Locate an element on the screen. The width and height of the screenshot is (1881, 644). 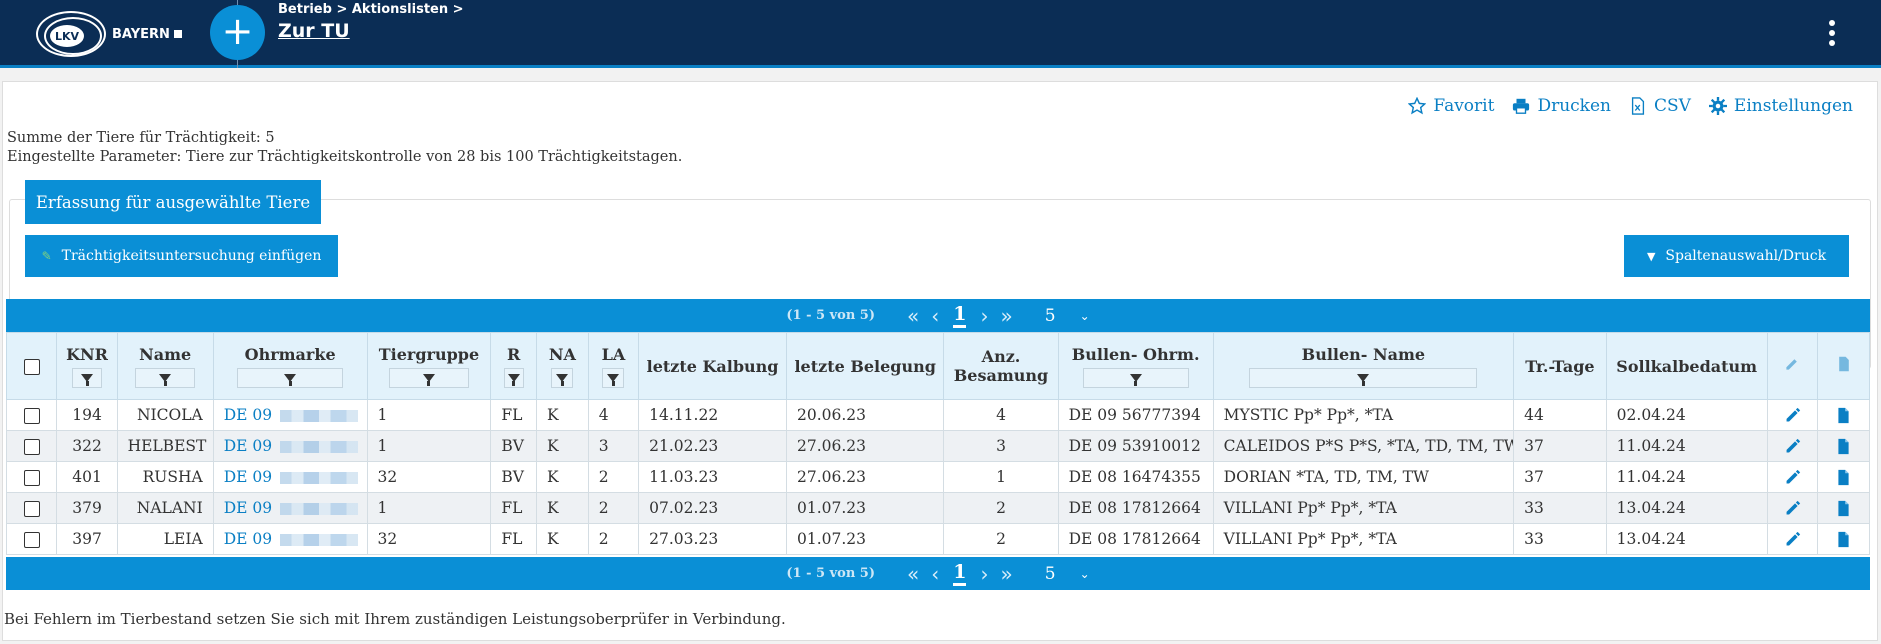
col-anz-besamung: Anz. Besamung is located at coordinates (1001, 366).